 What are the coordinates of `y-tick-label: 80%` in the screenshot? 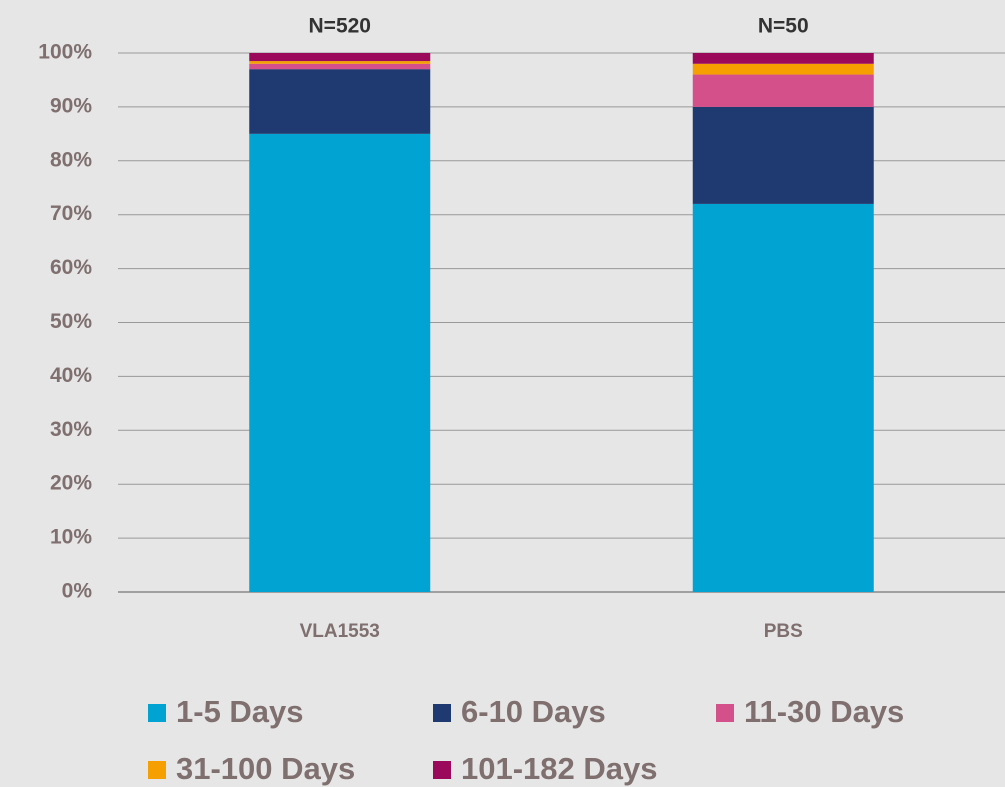 It's located at (71, 159).